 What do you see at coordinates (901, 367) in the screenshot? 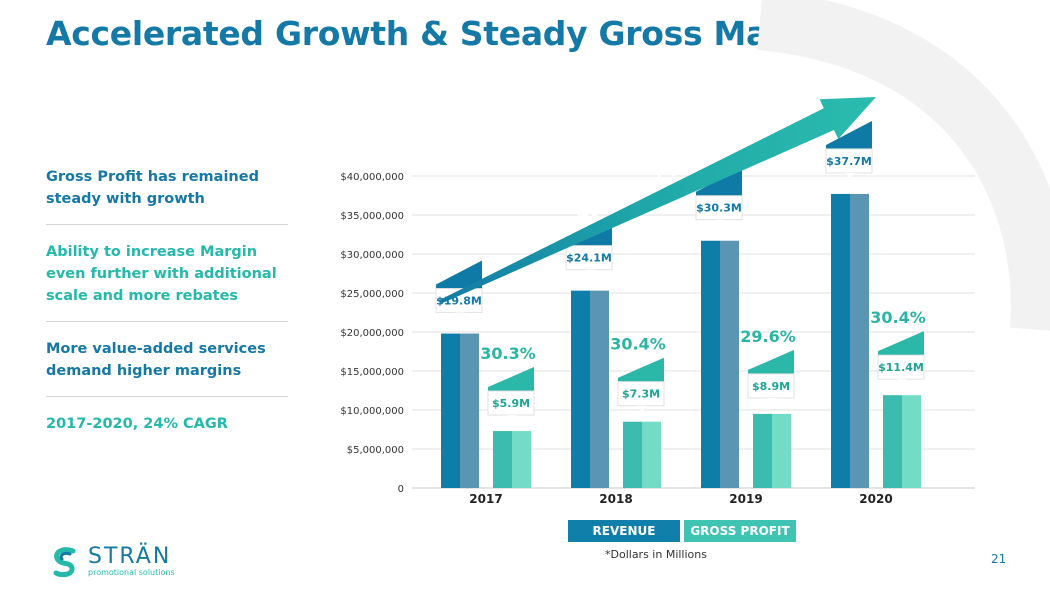
I see `gross-profit-value-label: $11.4M` at bounding box center [901, 367].